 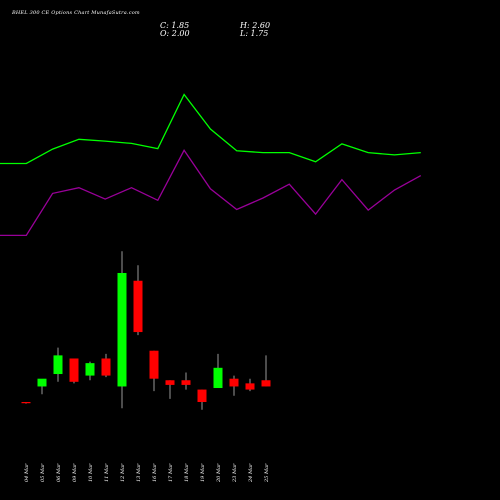 What do you see at coordinates (43, 472) in the screenshot?
I see `x-tick-label: 05 Mar` at bounding box center [43, 472].